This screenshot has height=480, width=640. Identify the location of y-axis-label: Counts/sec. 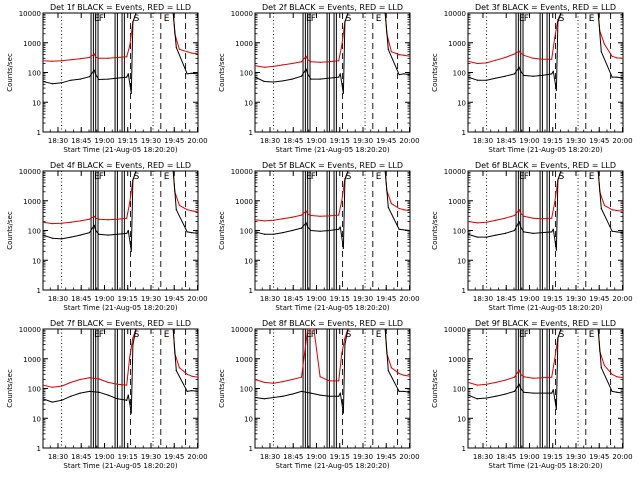
(435, 388).